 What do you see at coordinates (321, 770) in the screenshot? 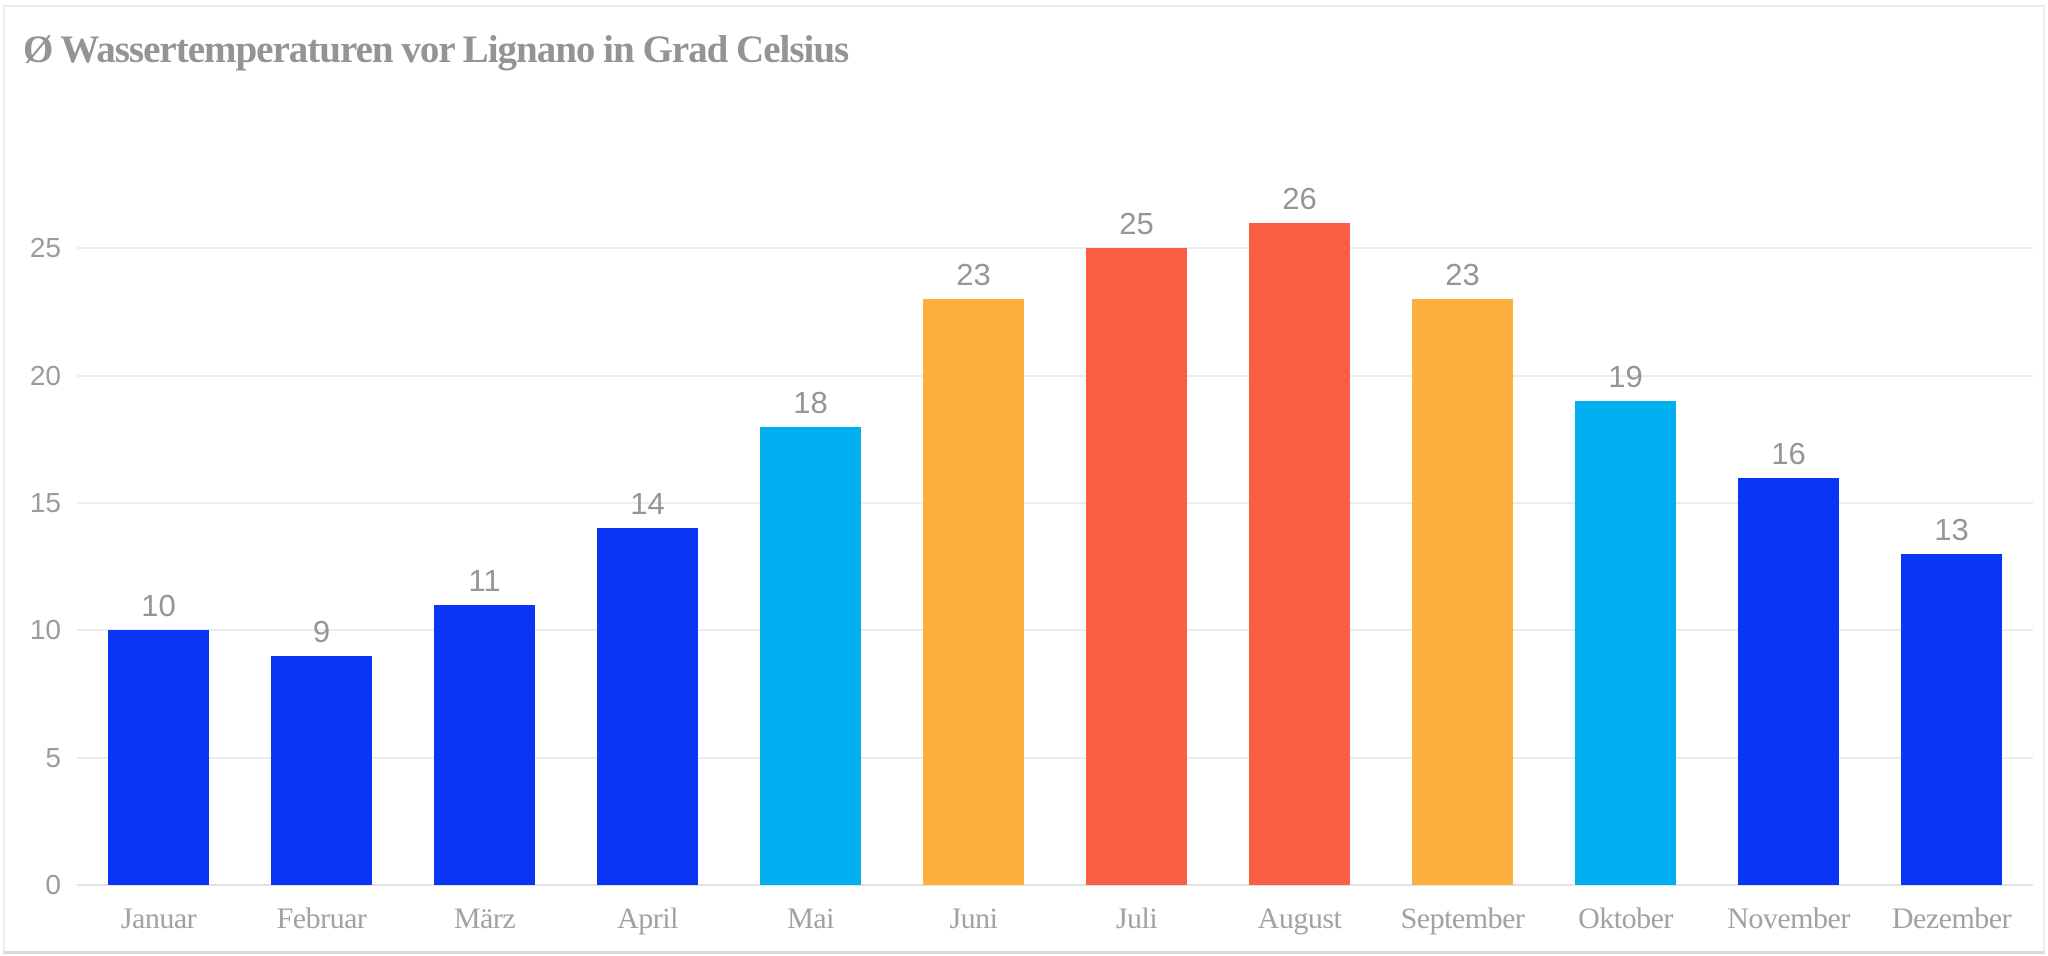
I see `bar-februar` at bounding box center [321, 770].